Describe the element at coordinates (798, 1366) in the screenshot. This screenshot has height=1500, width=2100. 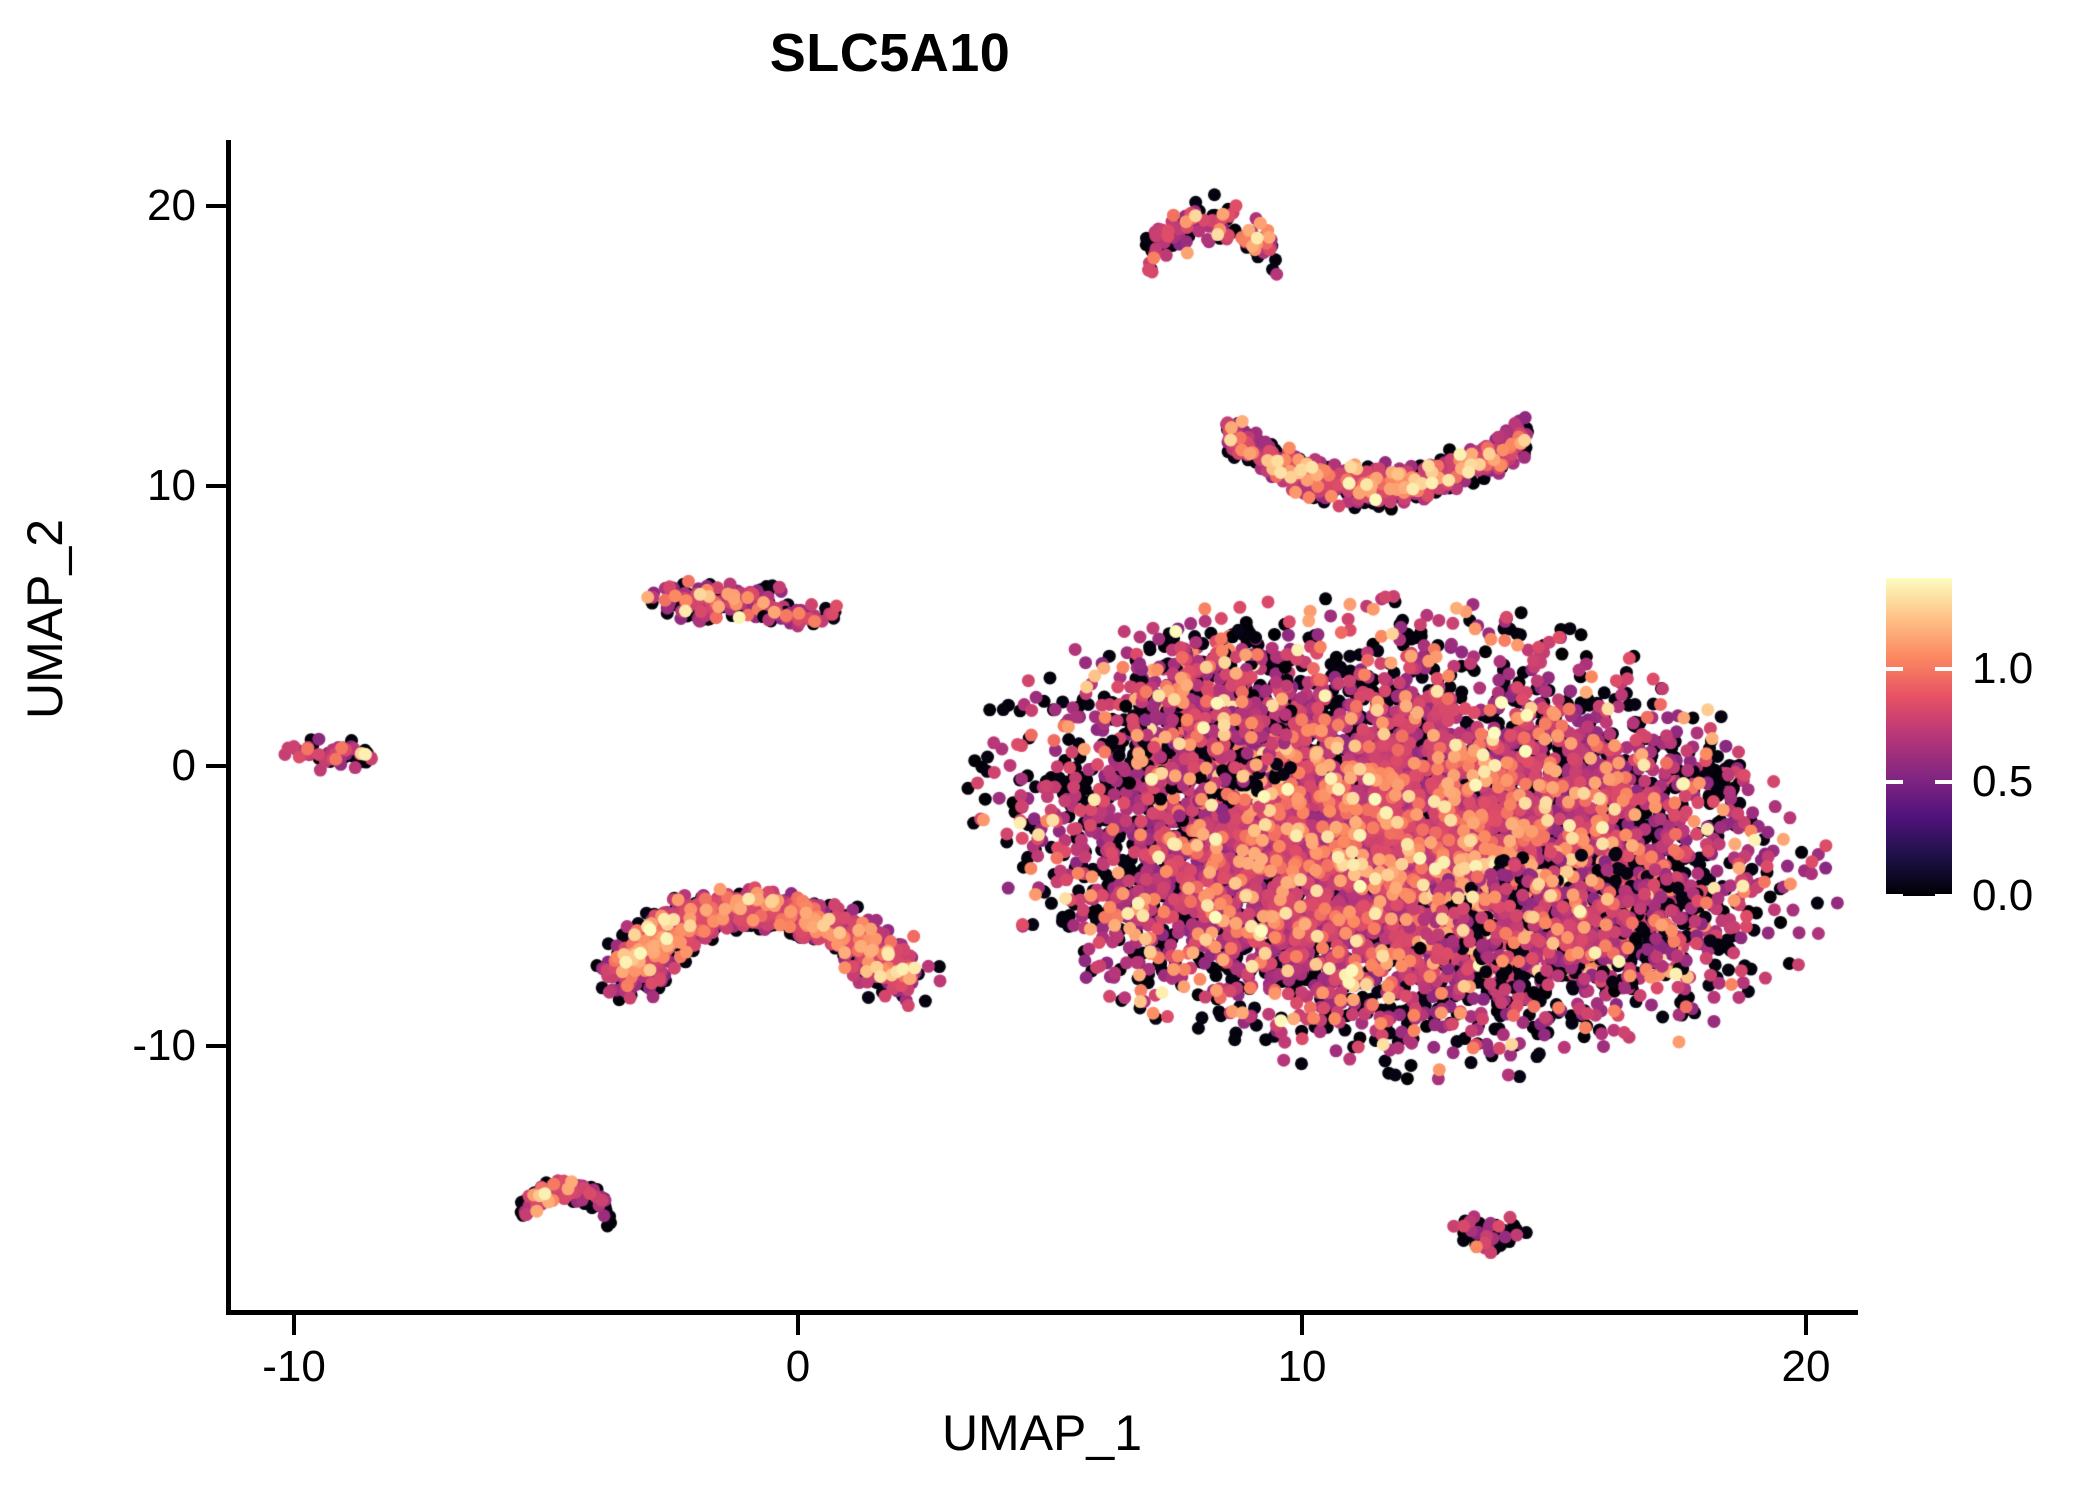
I see `x-tick-label: 0` at that location.